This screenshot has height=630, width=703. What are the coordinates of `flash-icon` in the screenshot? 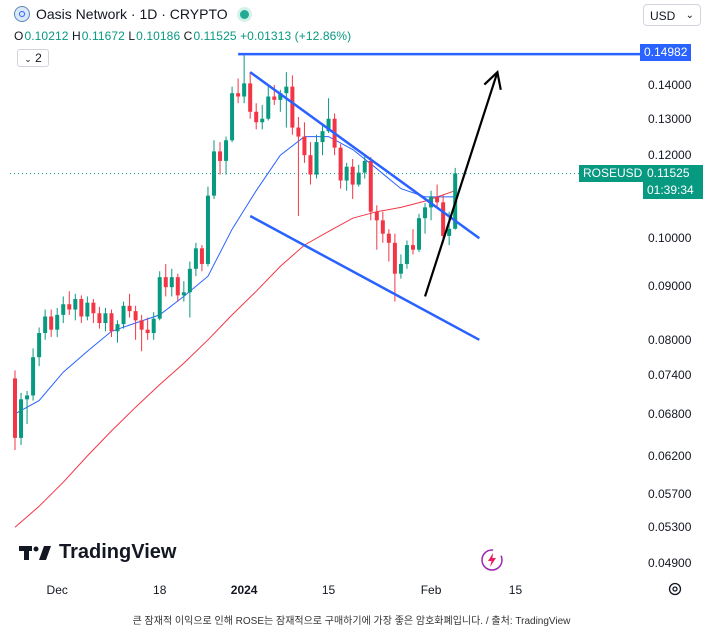 It's located at (492, 560).